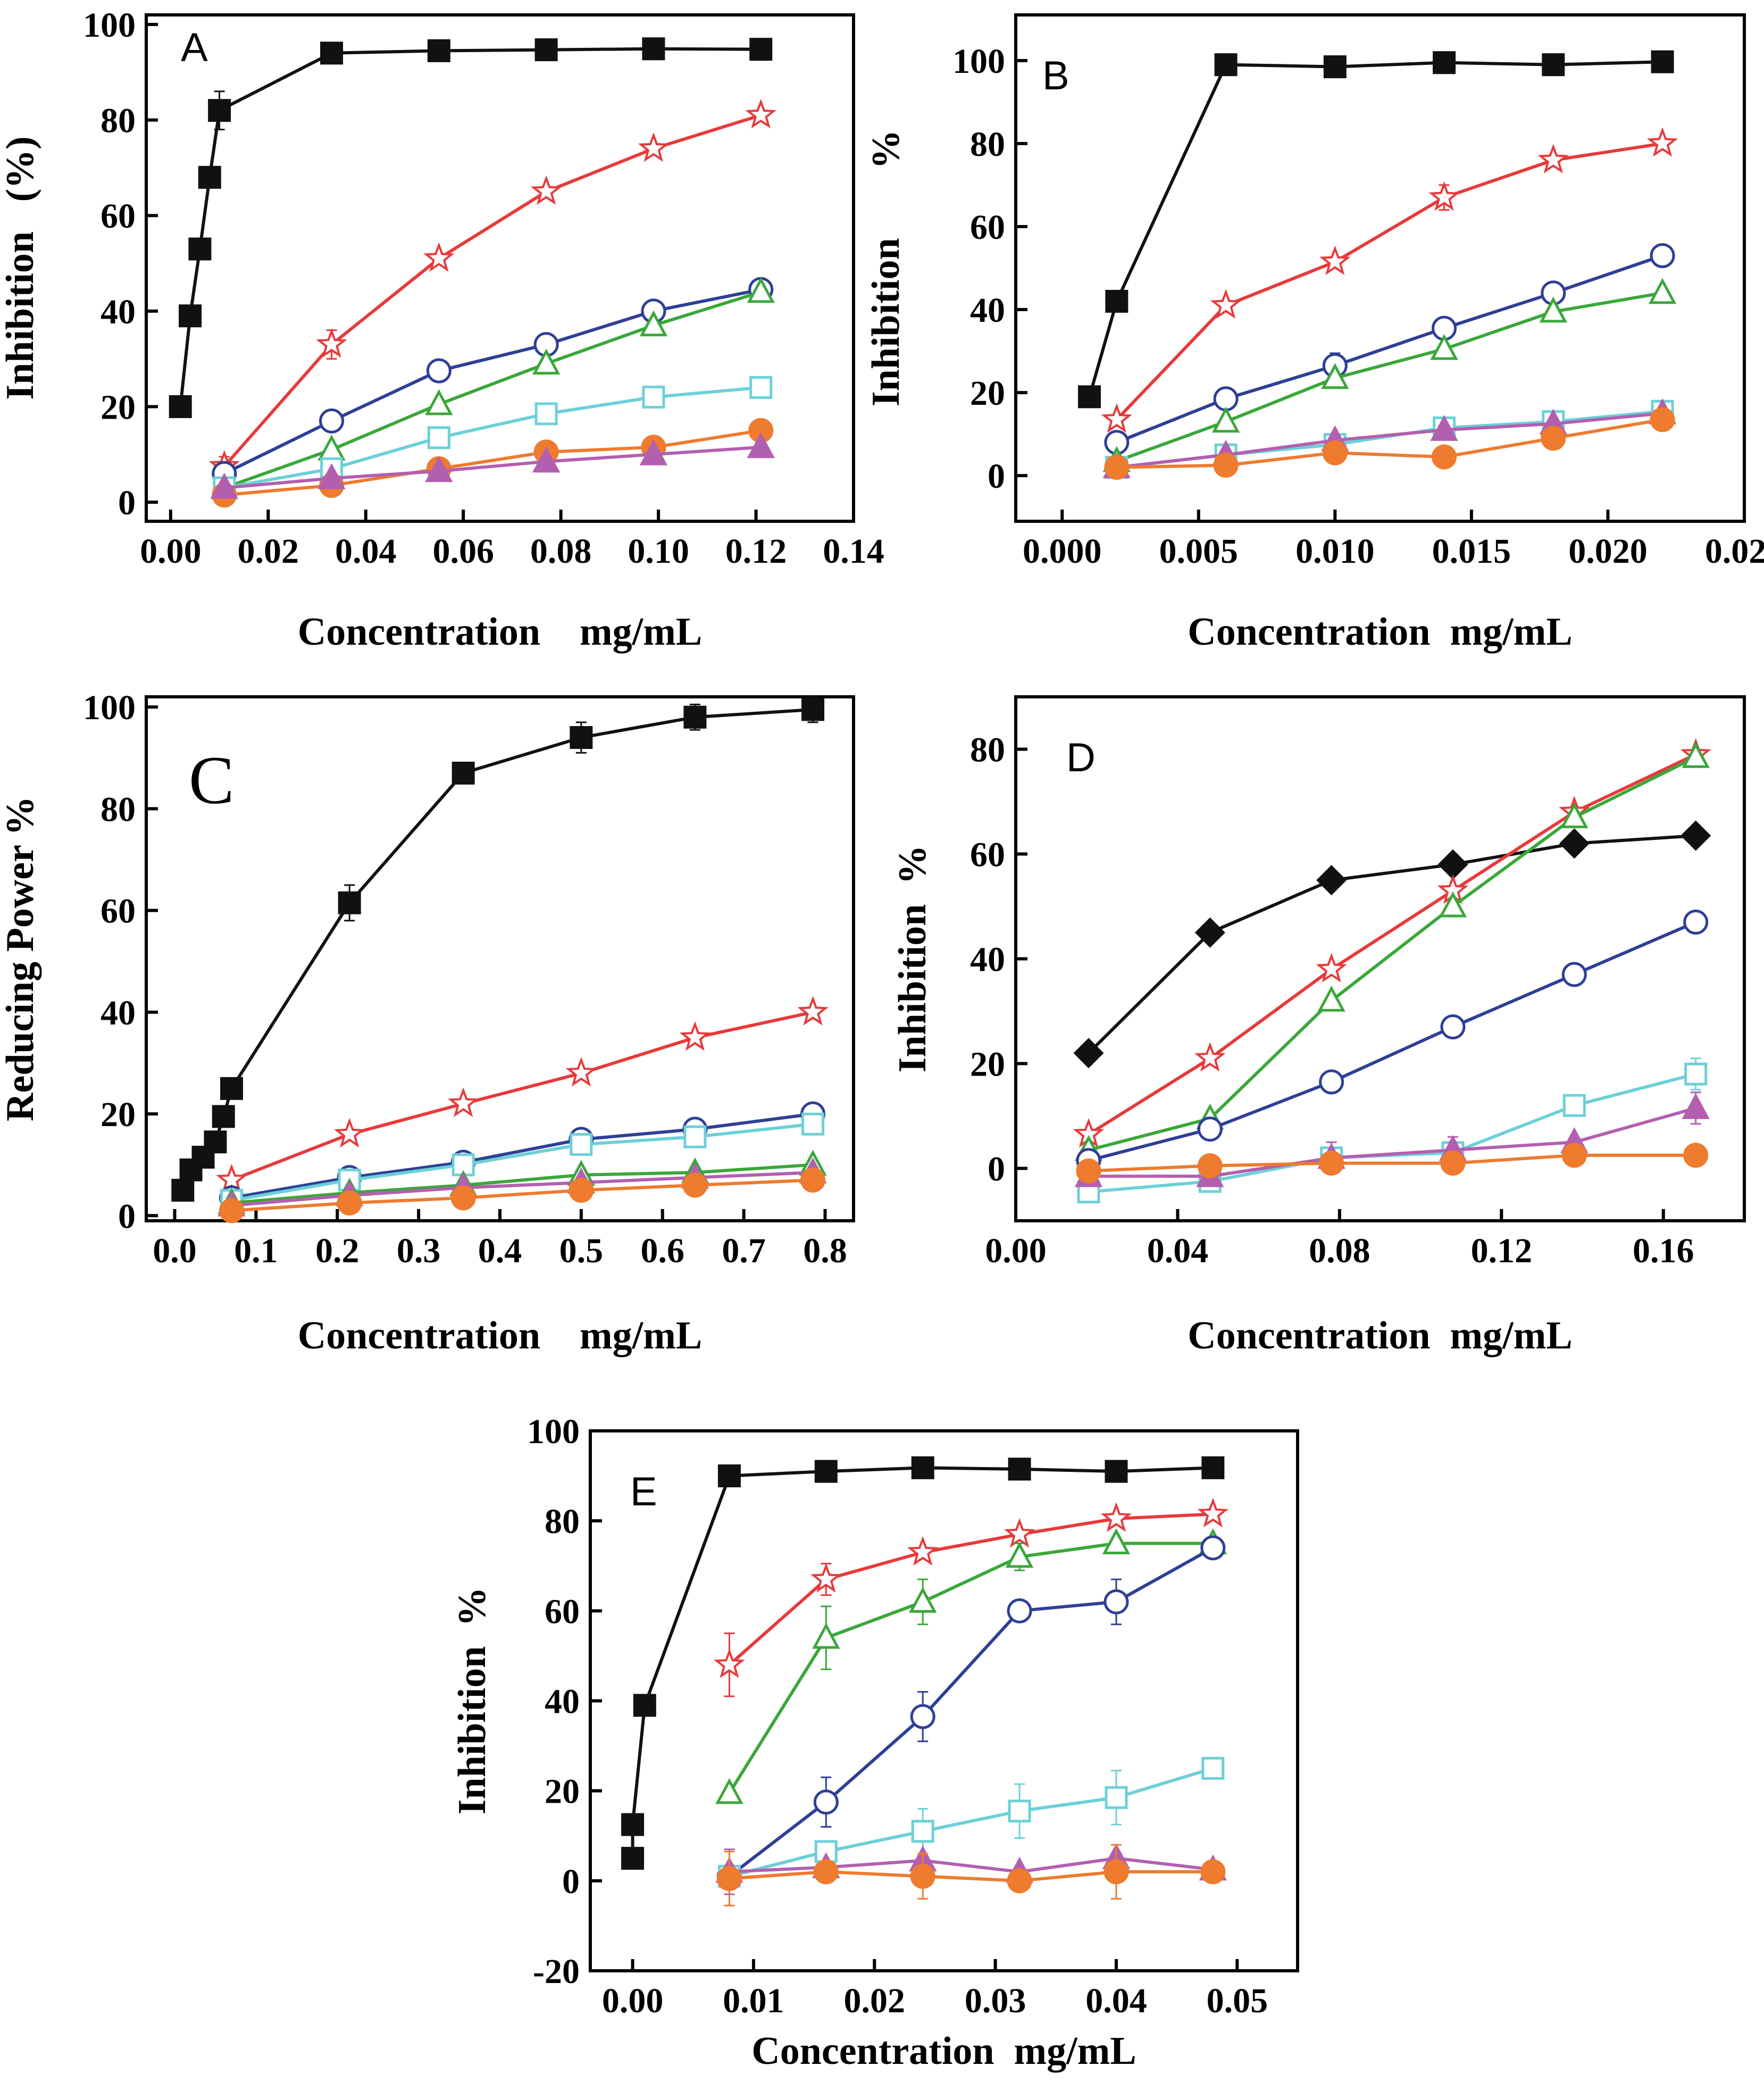  I want to click on series-orange, so click(971, 1875).